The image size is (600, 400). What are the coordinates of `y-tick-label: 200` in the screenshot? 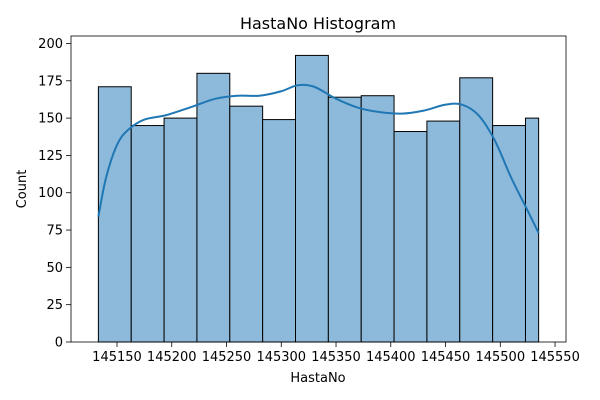 It's located at (50, 44).